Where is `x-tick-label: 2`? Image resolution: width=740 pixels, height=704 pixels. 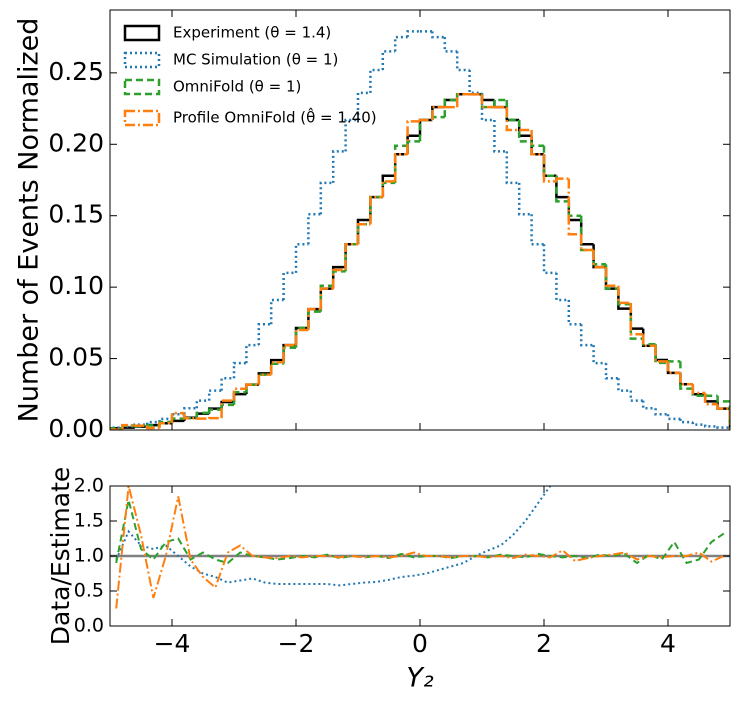 x-tick-label: 2 is located at coordinates (544, 643).